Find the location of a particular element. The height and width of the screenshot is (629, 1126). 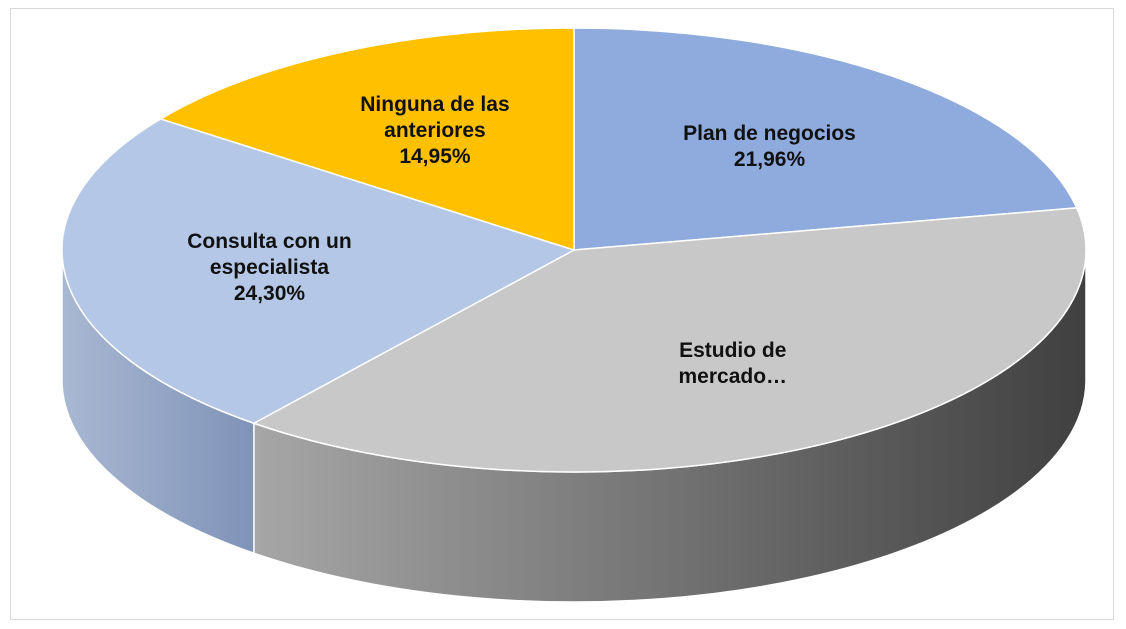

value-label: 24,30% is located at coordinates (269, 293).